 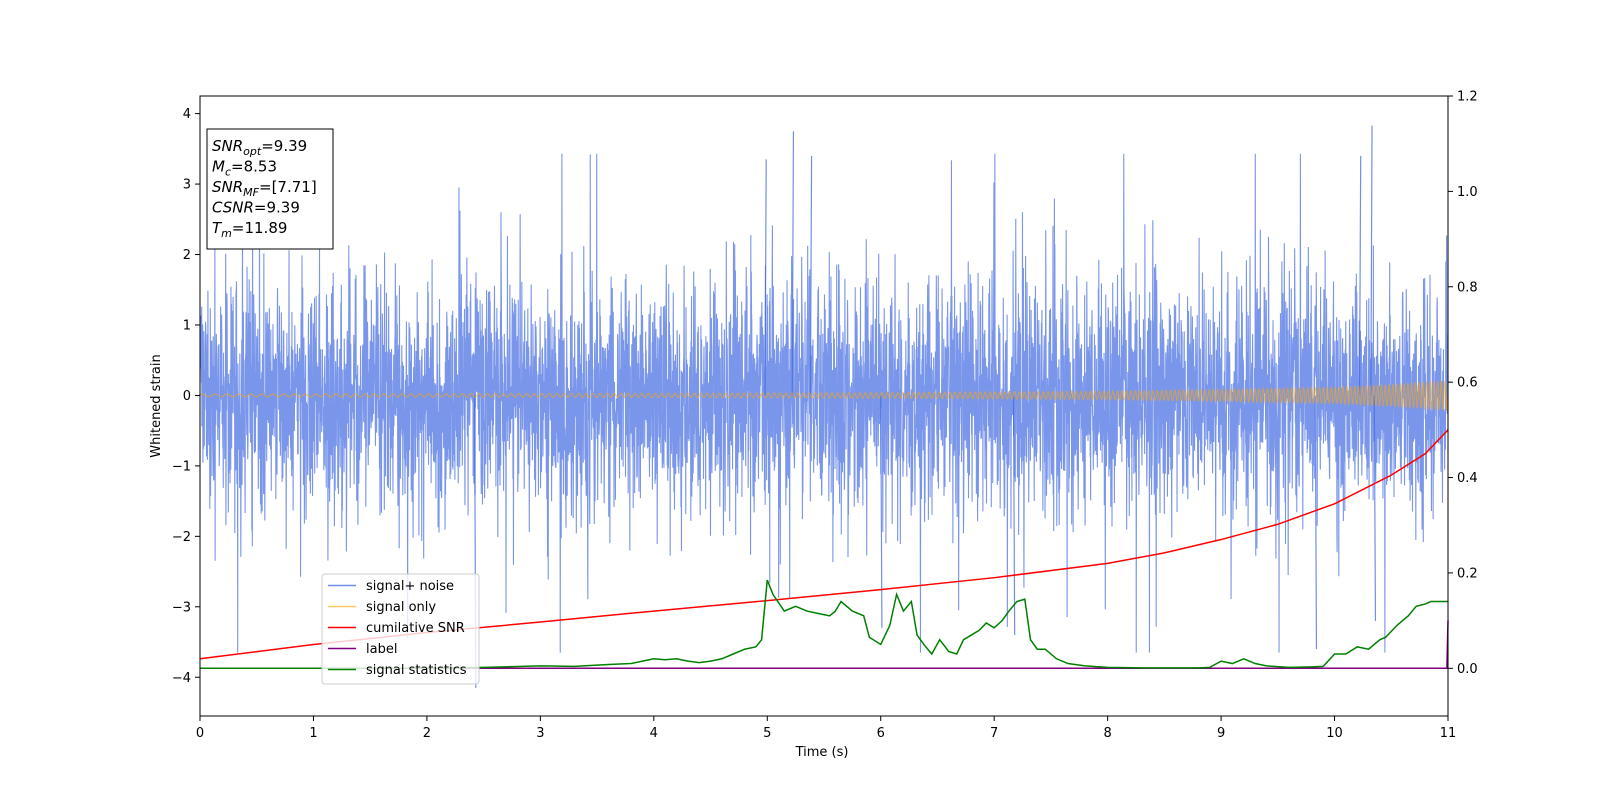 What do you see at coordinates (415, 628) in the screenshot?
I see `legend-entry: cumilative SNR` at bounding box center [415, 628].